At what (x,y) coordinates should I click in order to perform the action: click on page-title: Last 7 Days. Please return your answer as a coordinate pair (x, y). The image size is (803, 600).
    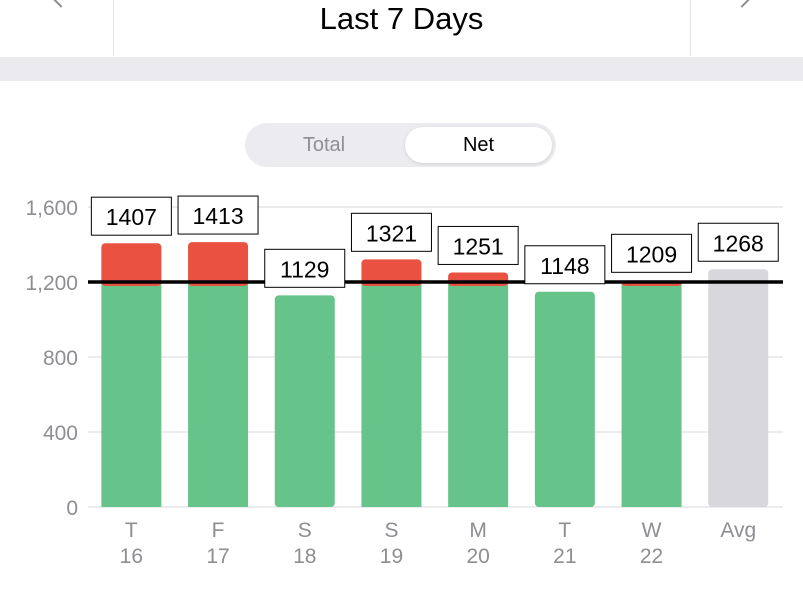
    Looking at the image, I should click on (401, 18).